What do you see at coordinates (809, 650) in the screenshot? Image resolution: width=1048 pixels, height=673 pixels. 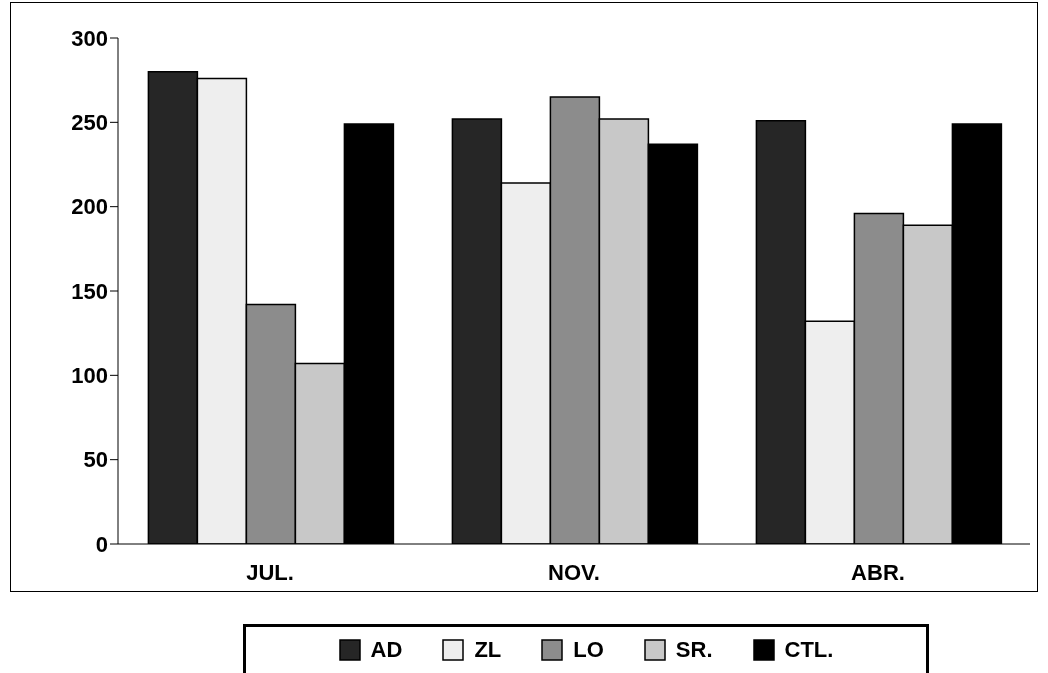 I see `legend-label: CTL.` at bounding box center [809, 650].